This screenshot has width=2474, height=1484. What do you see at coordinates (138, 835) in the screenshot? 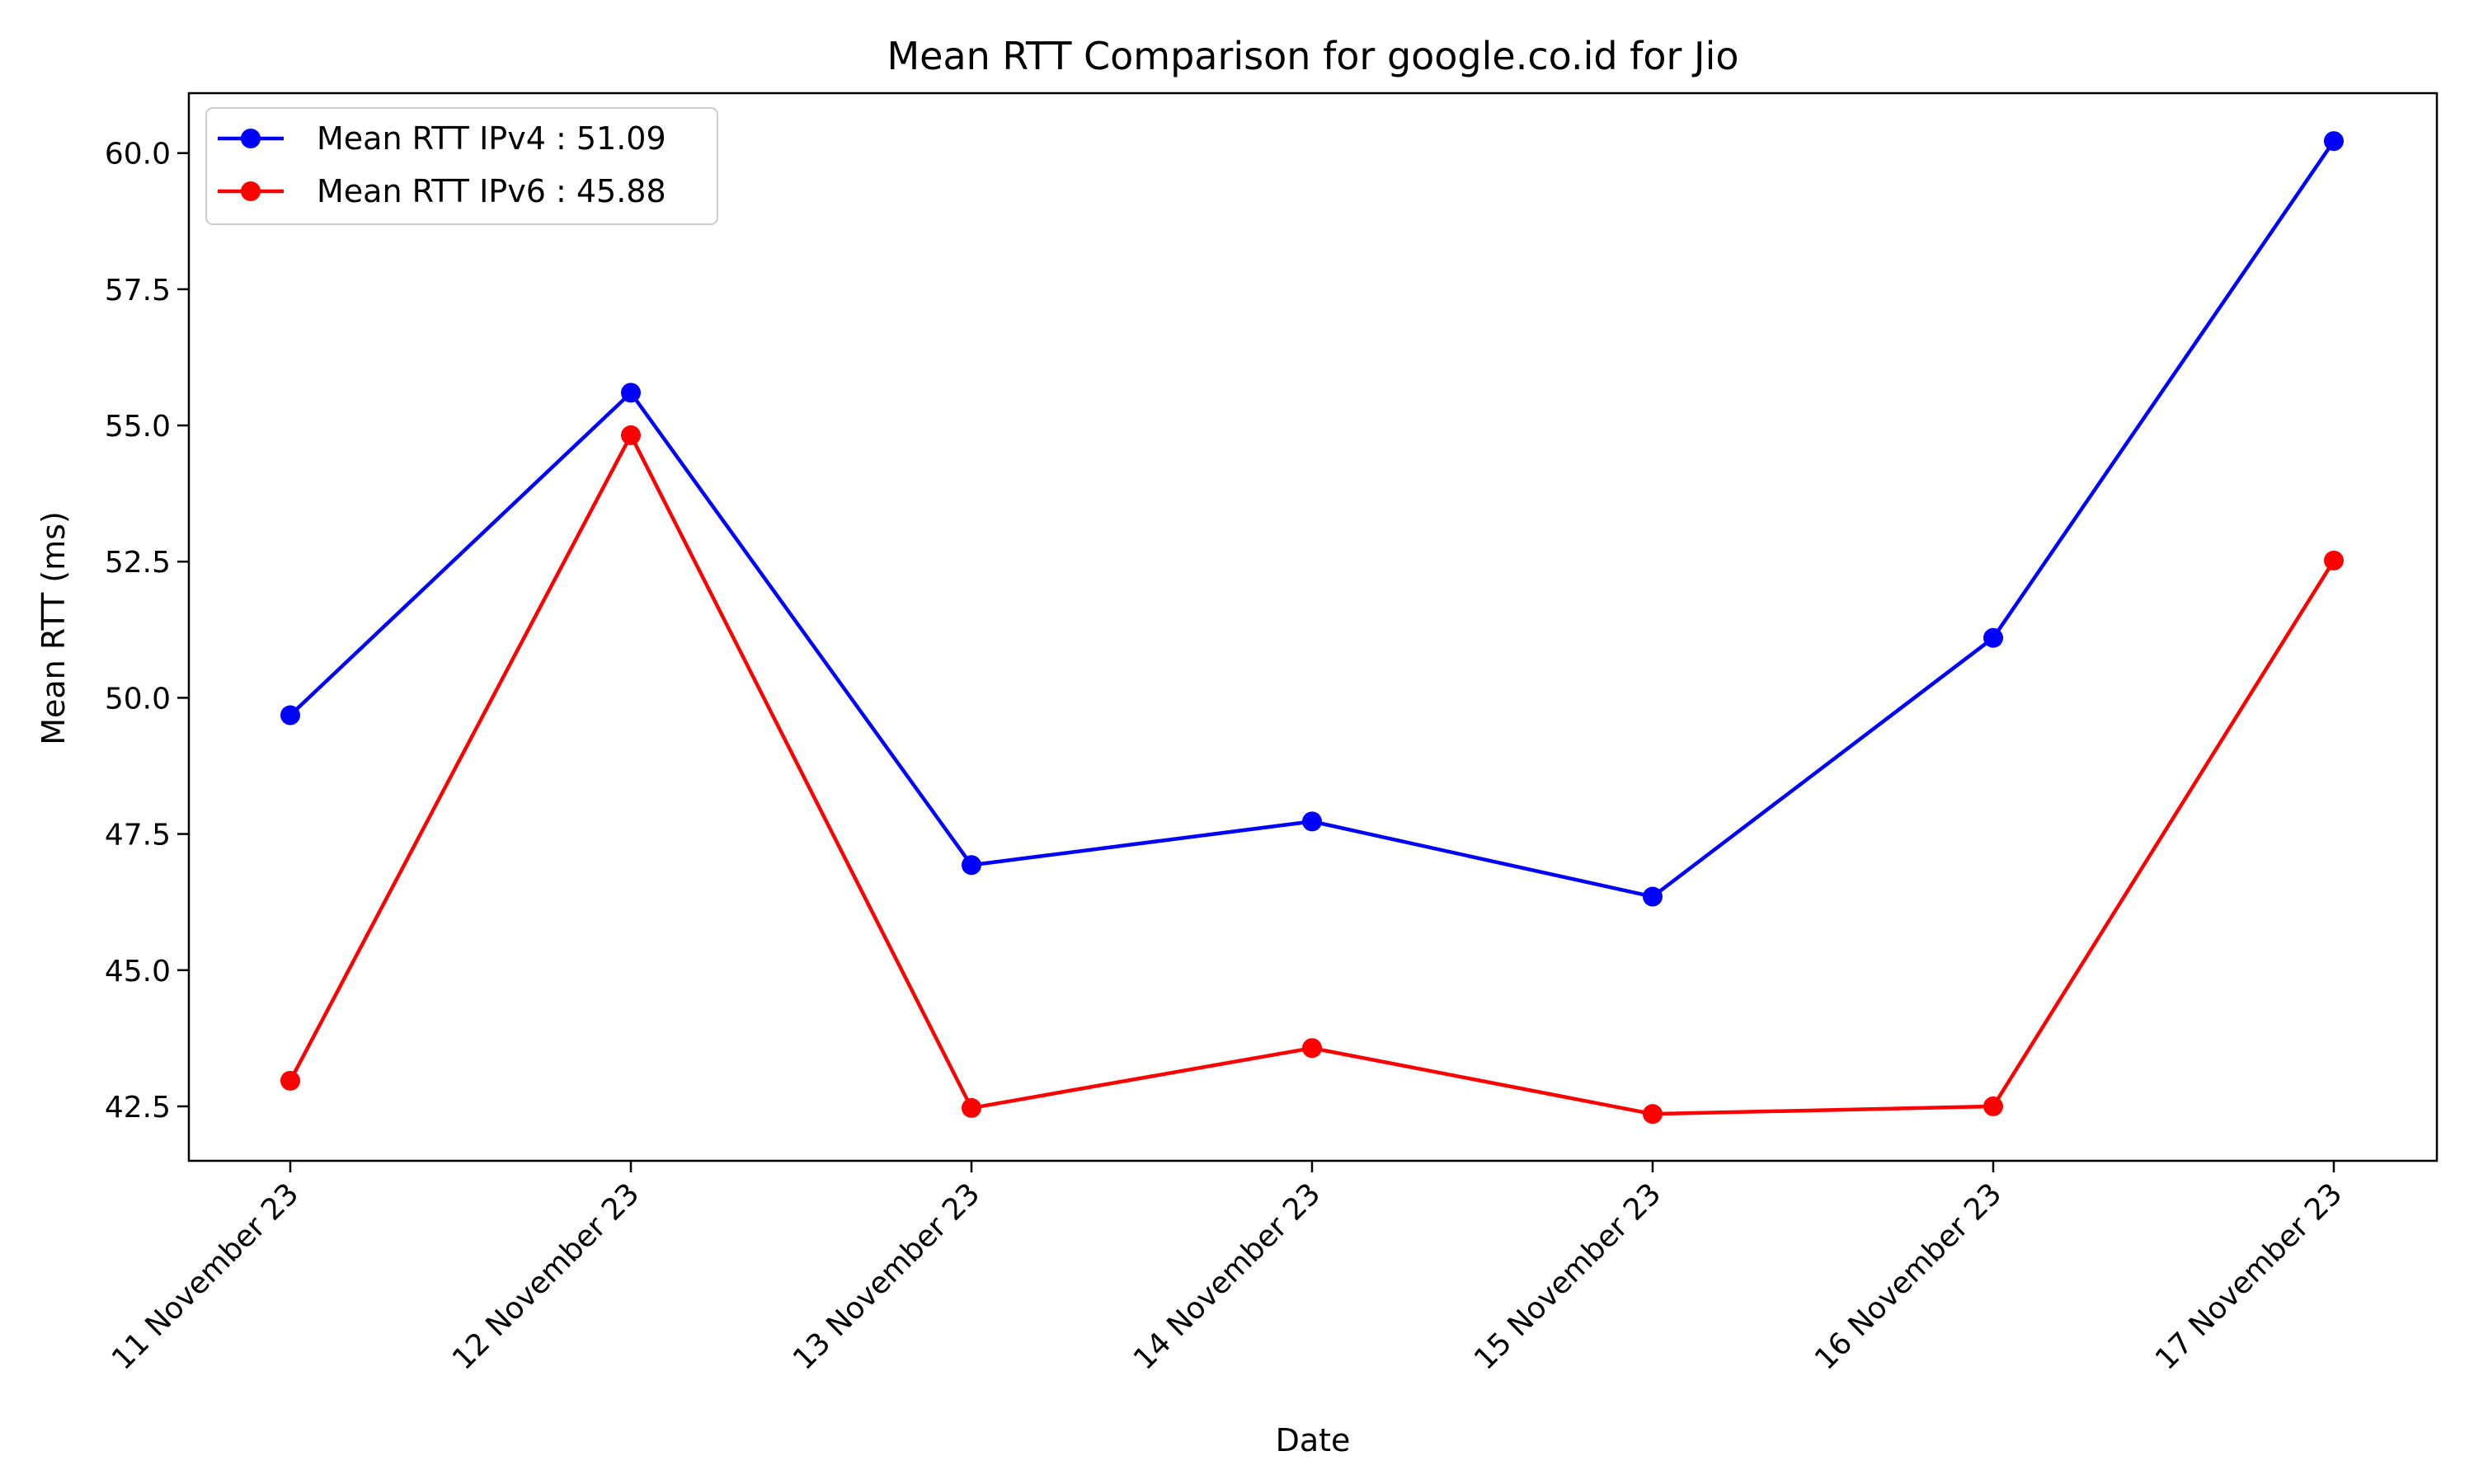
I see `y-tick-label: 47.5` at bounding box center [138, 835].